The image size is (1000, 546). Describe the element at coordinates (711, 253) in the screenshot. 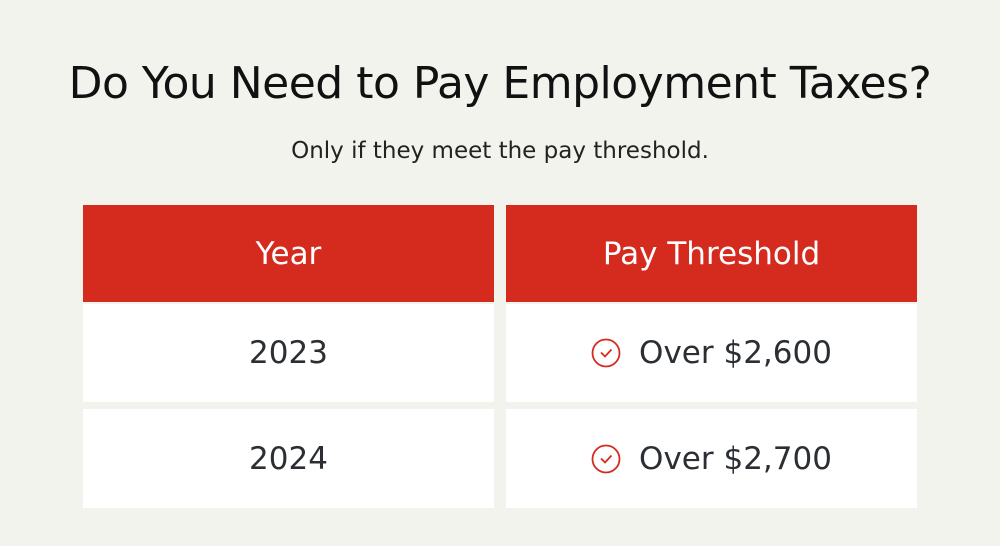

I see `header-pay-threshold: Pay Threshold` at that location.